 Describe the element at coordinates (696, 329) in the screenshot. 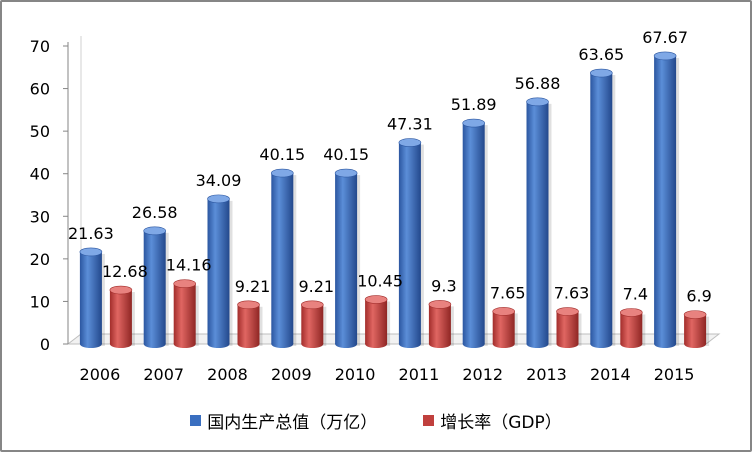

I see `bar-growth-2015` at that location.